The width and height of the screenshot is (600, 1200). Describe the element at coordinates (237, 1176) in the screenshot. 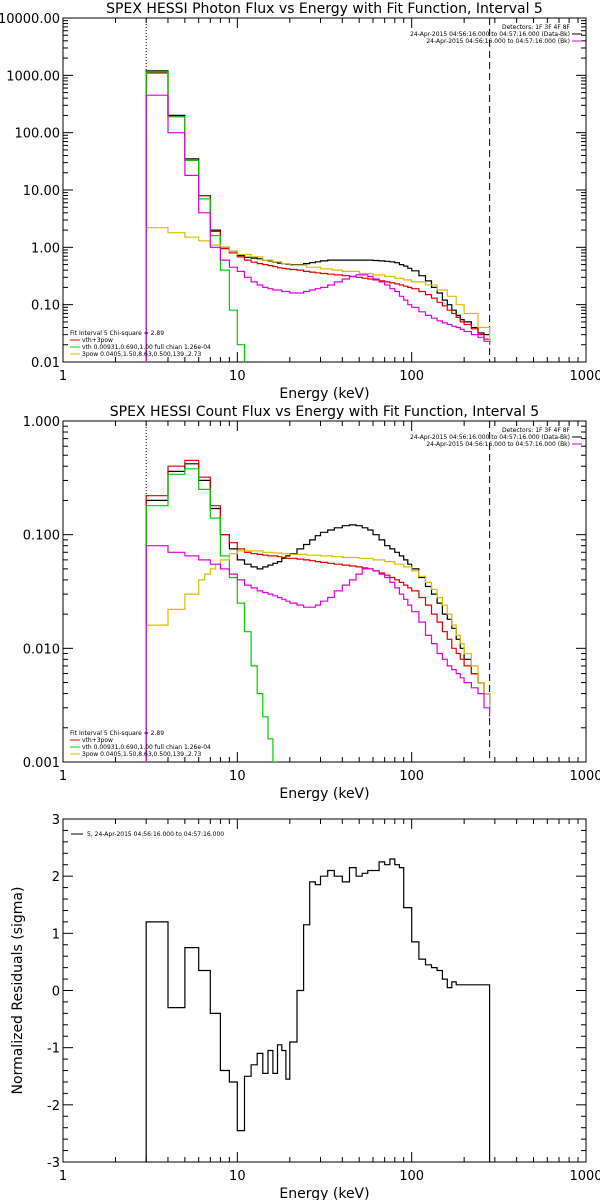

I see `resid-x-tick-label: 10` at that location.